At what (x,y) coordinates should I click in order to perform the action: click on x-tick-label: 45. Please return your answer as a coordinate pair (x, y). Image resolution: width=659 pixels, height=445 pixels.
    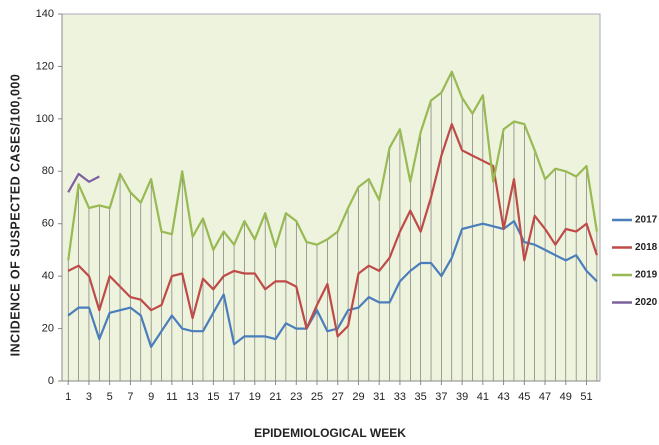
    Looking at the image, I should click on (524, 397).